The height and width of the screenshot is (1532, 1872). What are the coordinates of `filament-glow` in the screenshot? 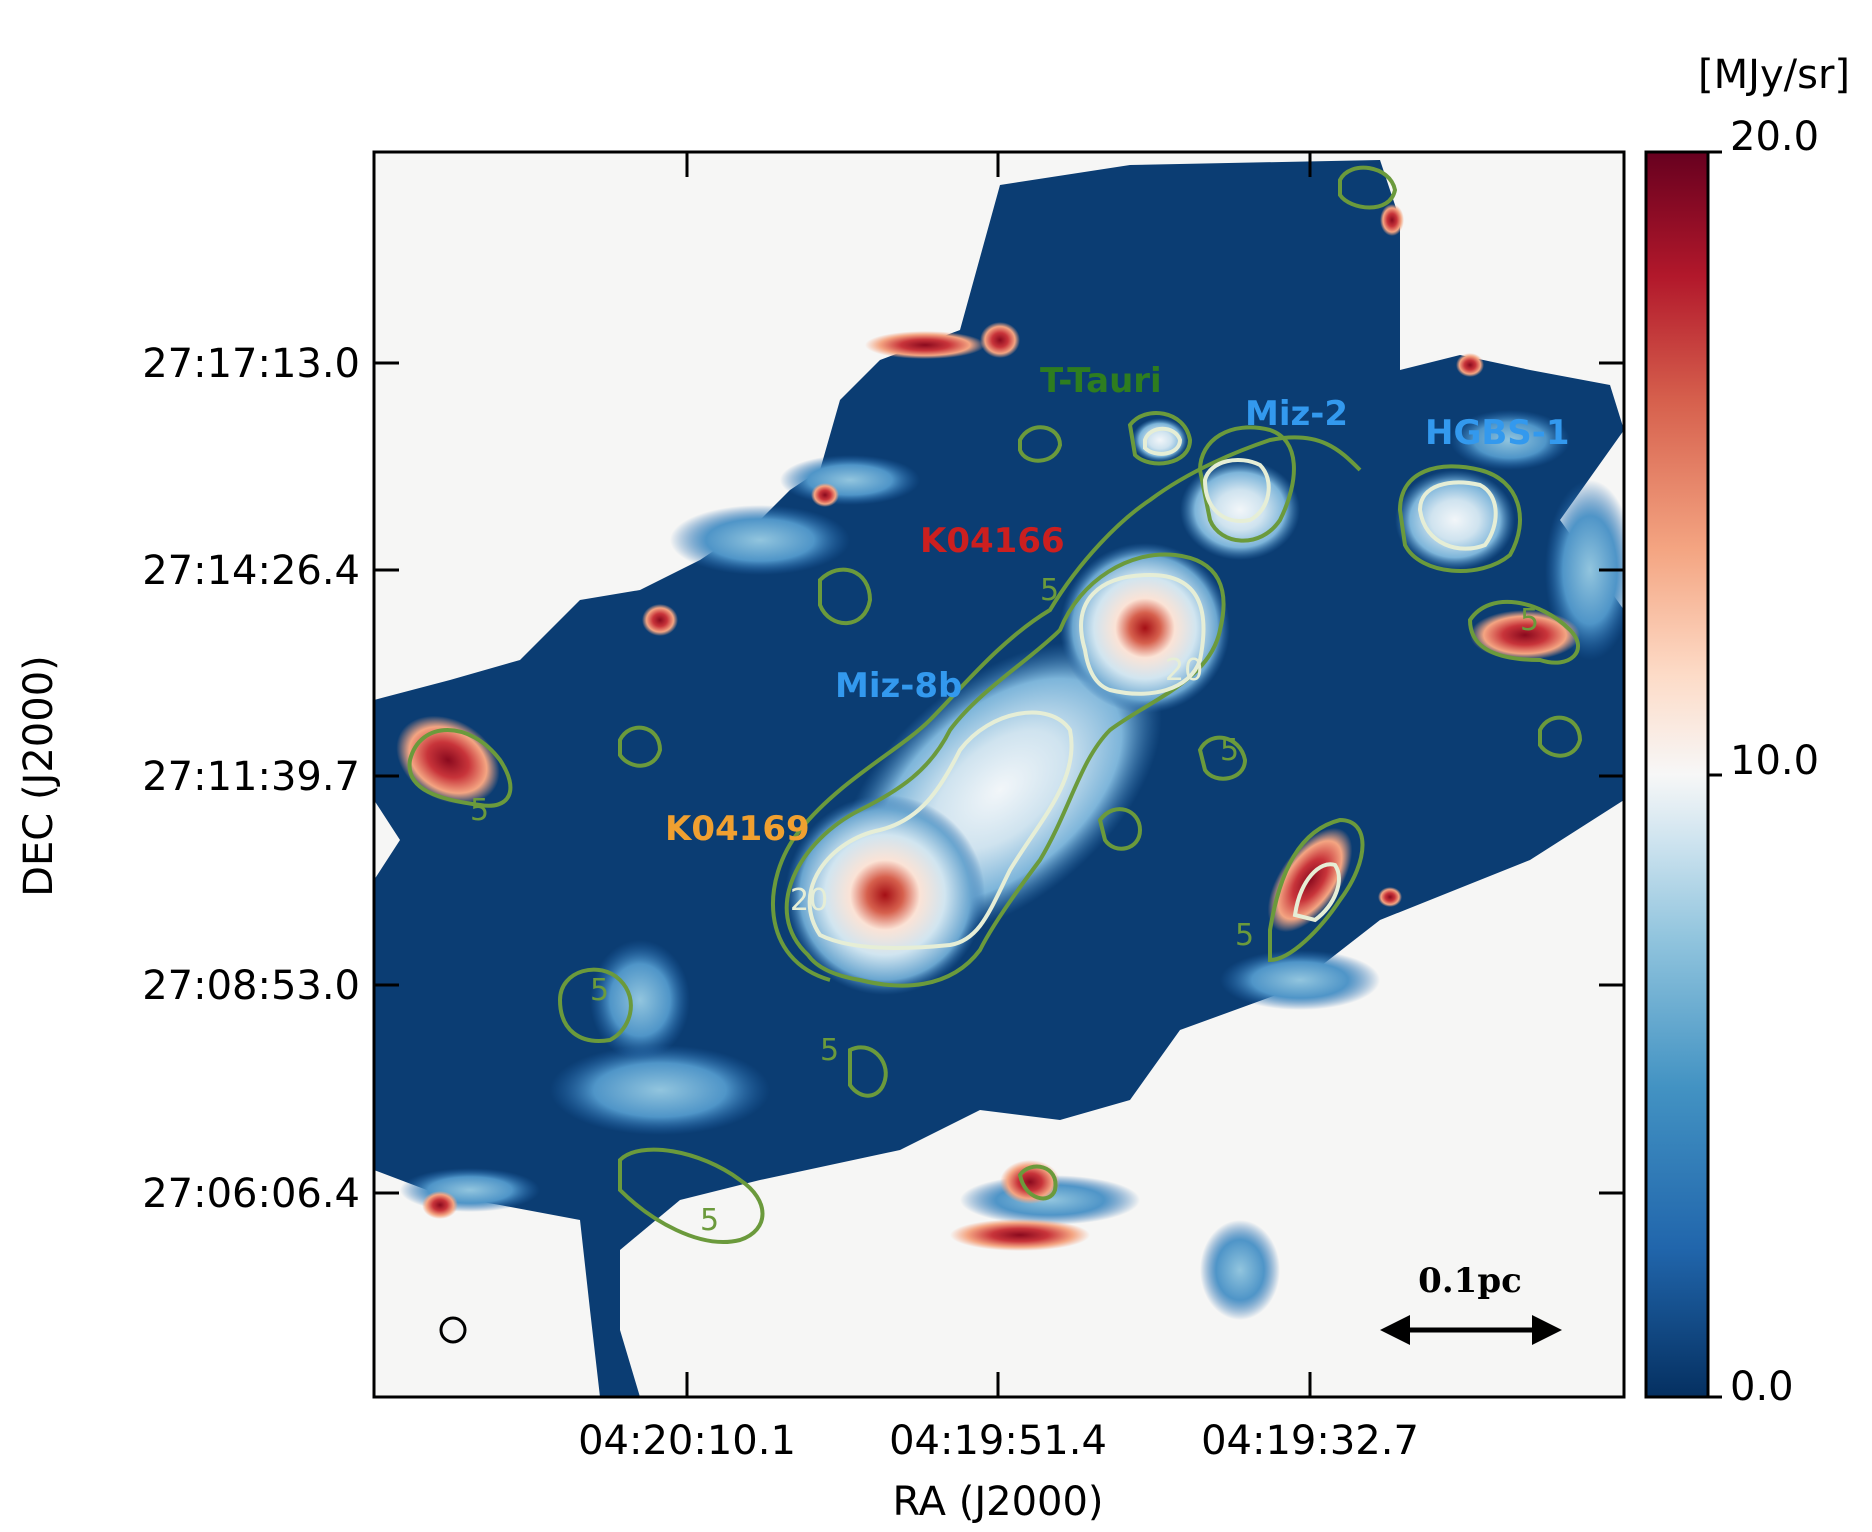 It's located at (1240, 510).